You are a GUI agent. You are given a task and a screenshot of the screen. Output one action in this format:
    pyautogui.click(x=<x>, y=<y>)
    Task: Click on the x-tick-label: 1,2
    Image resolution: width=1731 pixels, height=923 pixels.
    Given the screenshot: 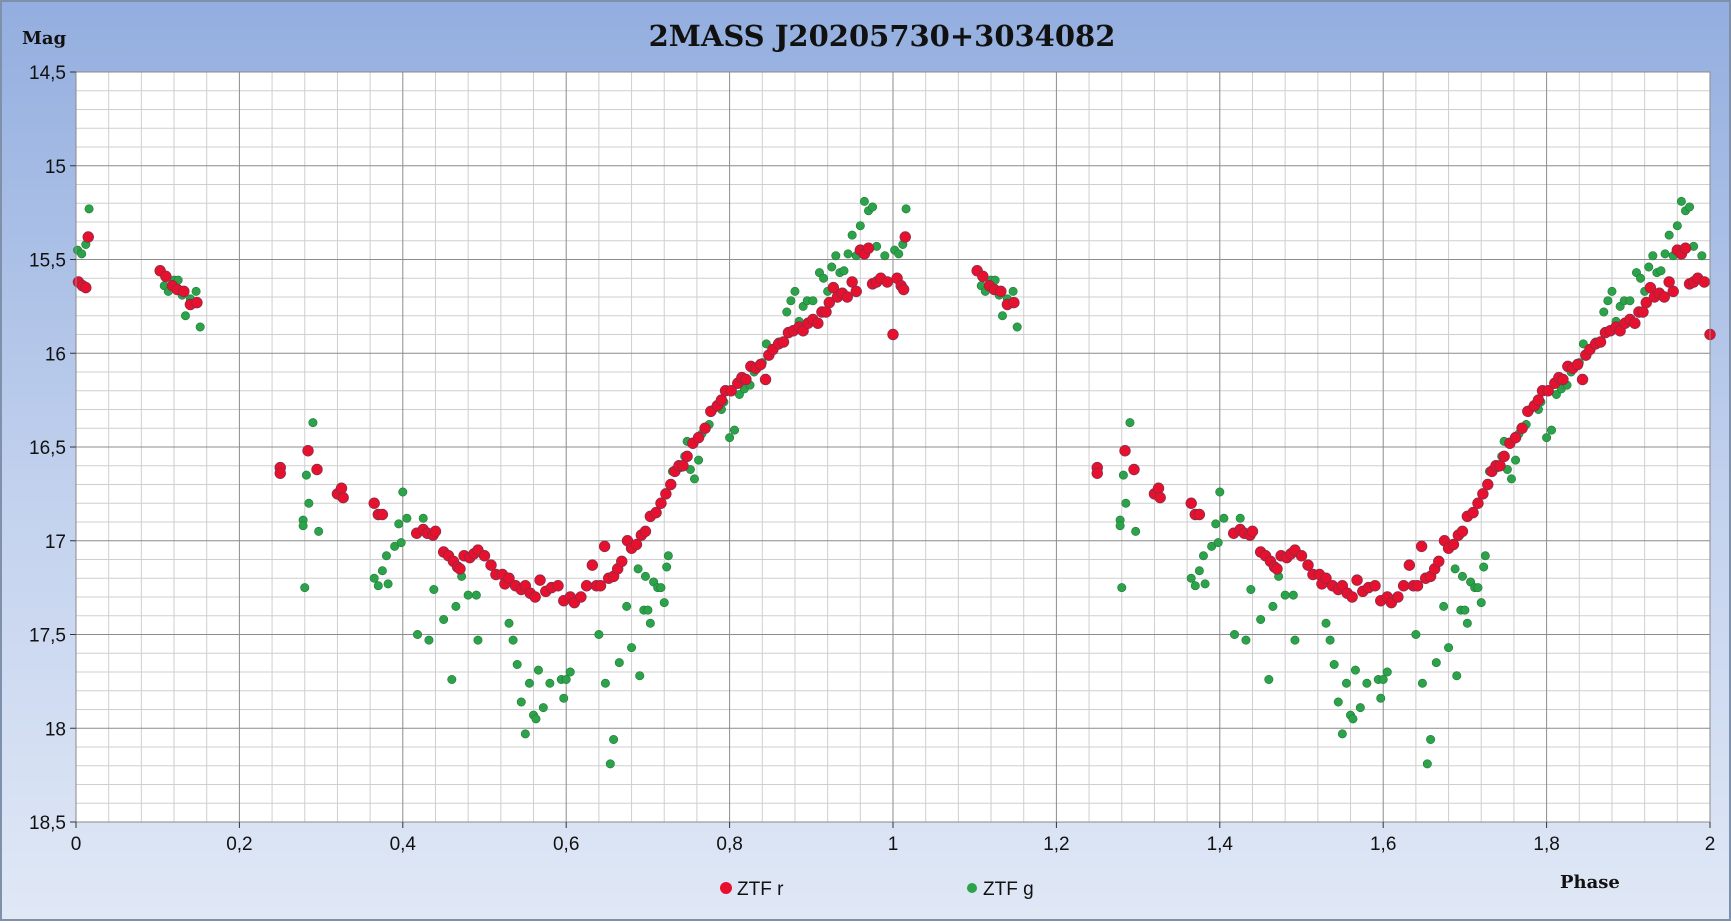 What is the action you would take?
    pyautogui.click(x=1056, y=844)
    